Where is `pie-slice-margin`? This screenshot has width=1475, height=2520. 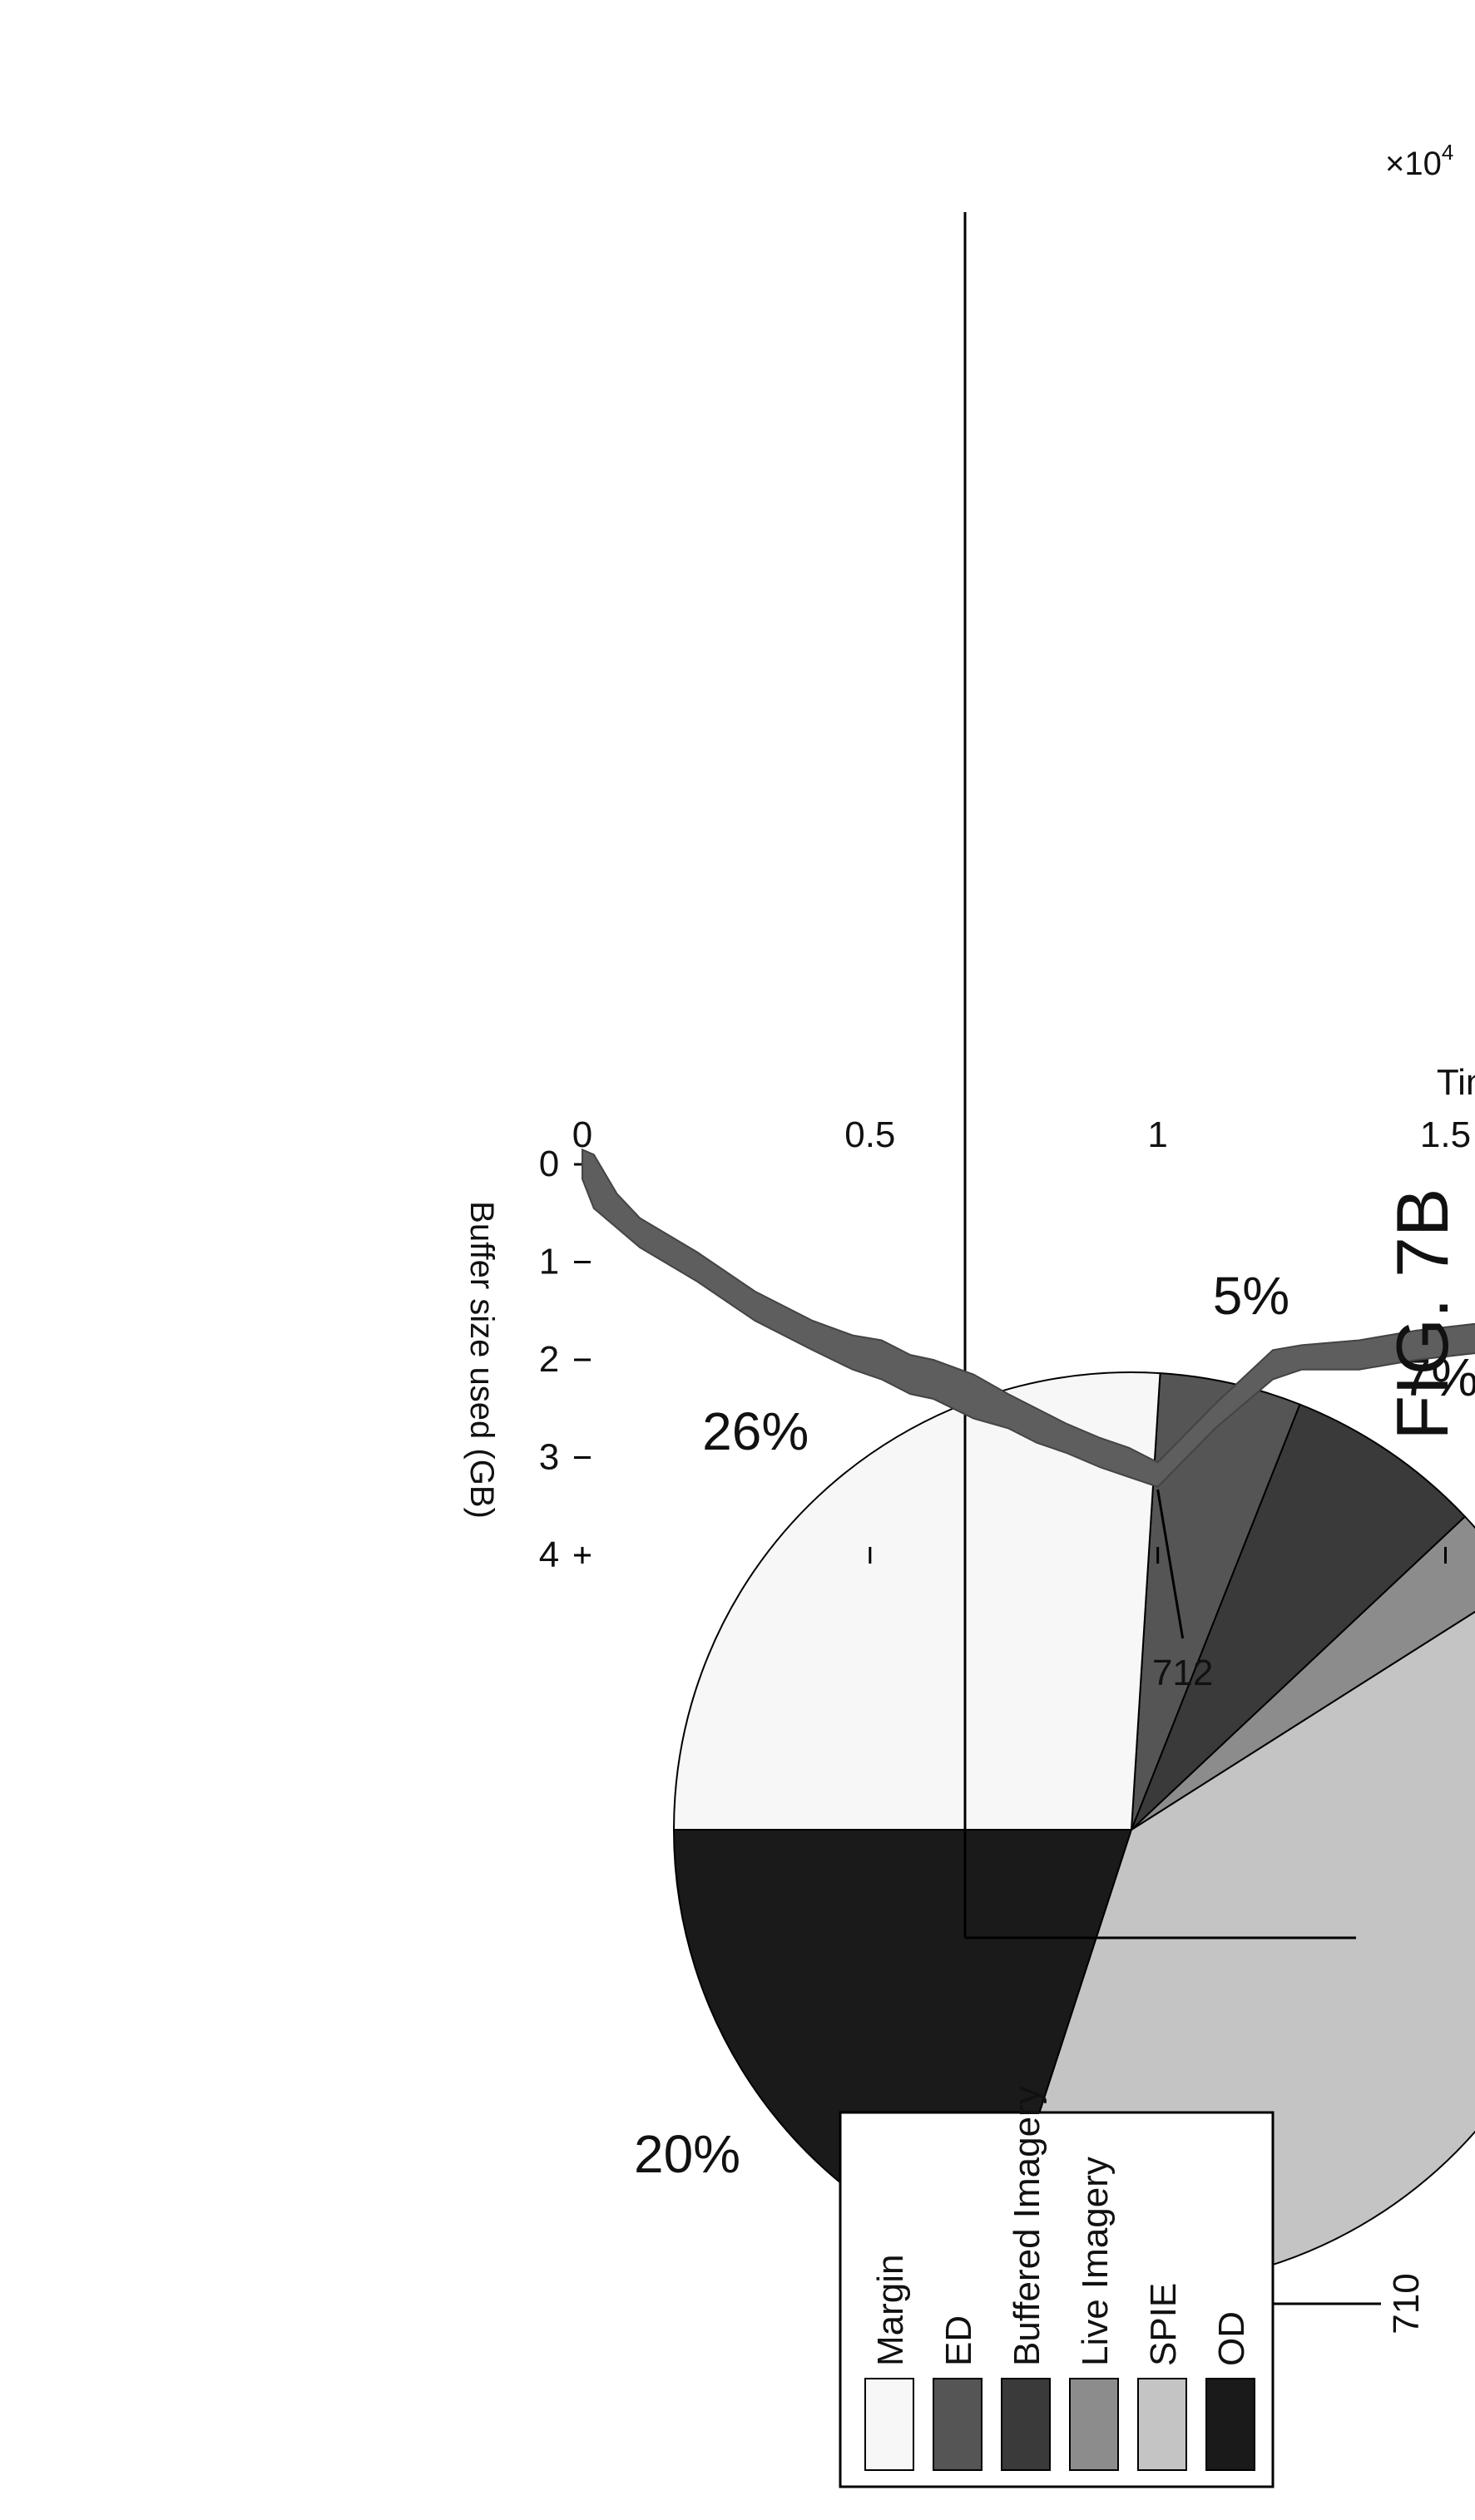 pie-slice-margin is located at coordinates (916, 1601).